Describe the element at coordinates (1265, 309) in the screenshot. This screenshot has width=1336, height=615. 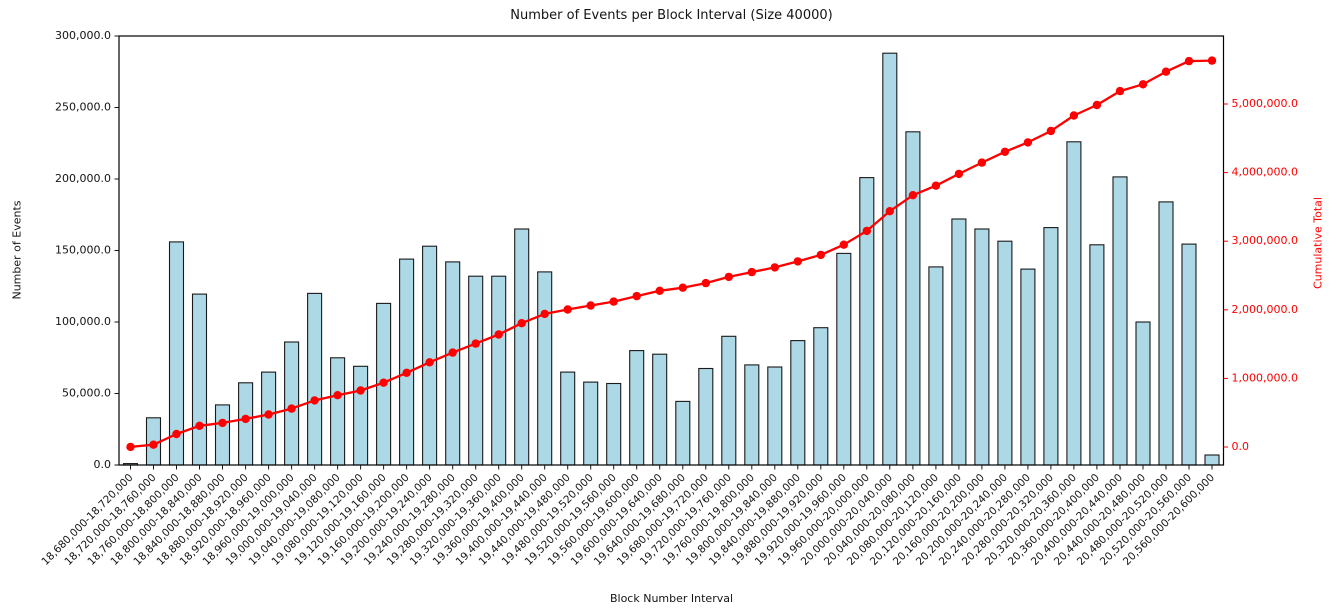
I see `right-tick-label: 2,000,000.0` at that location.